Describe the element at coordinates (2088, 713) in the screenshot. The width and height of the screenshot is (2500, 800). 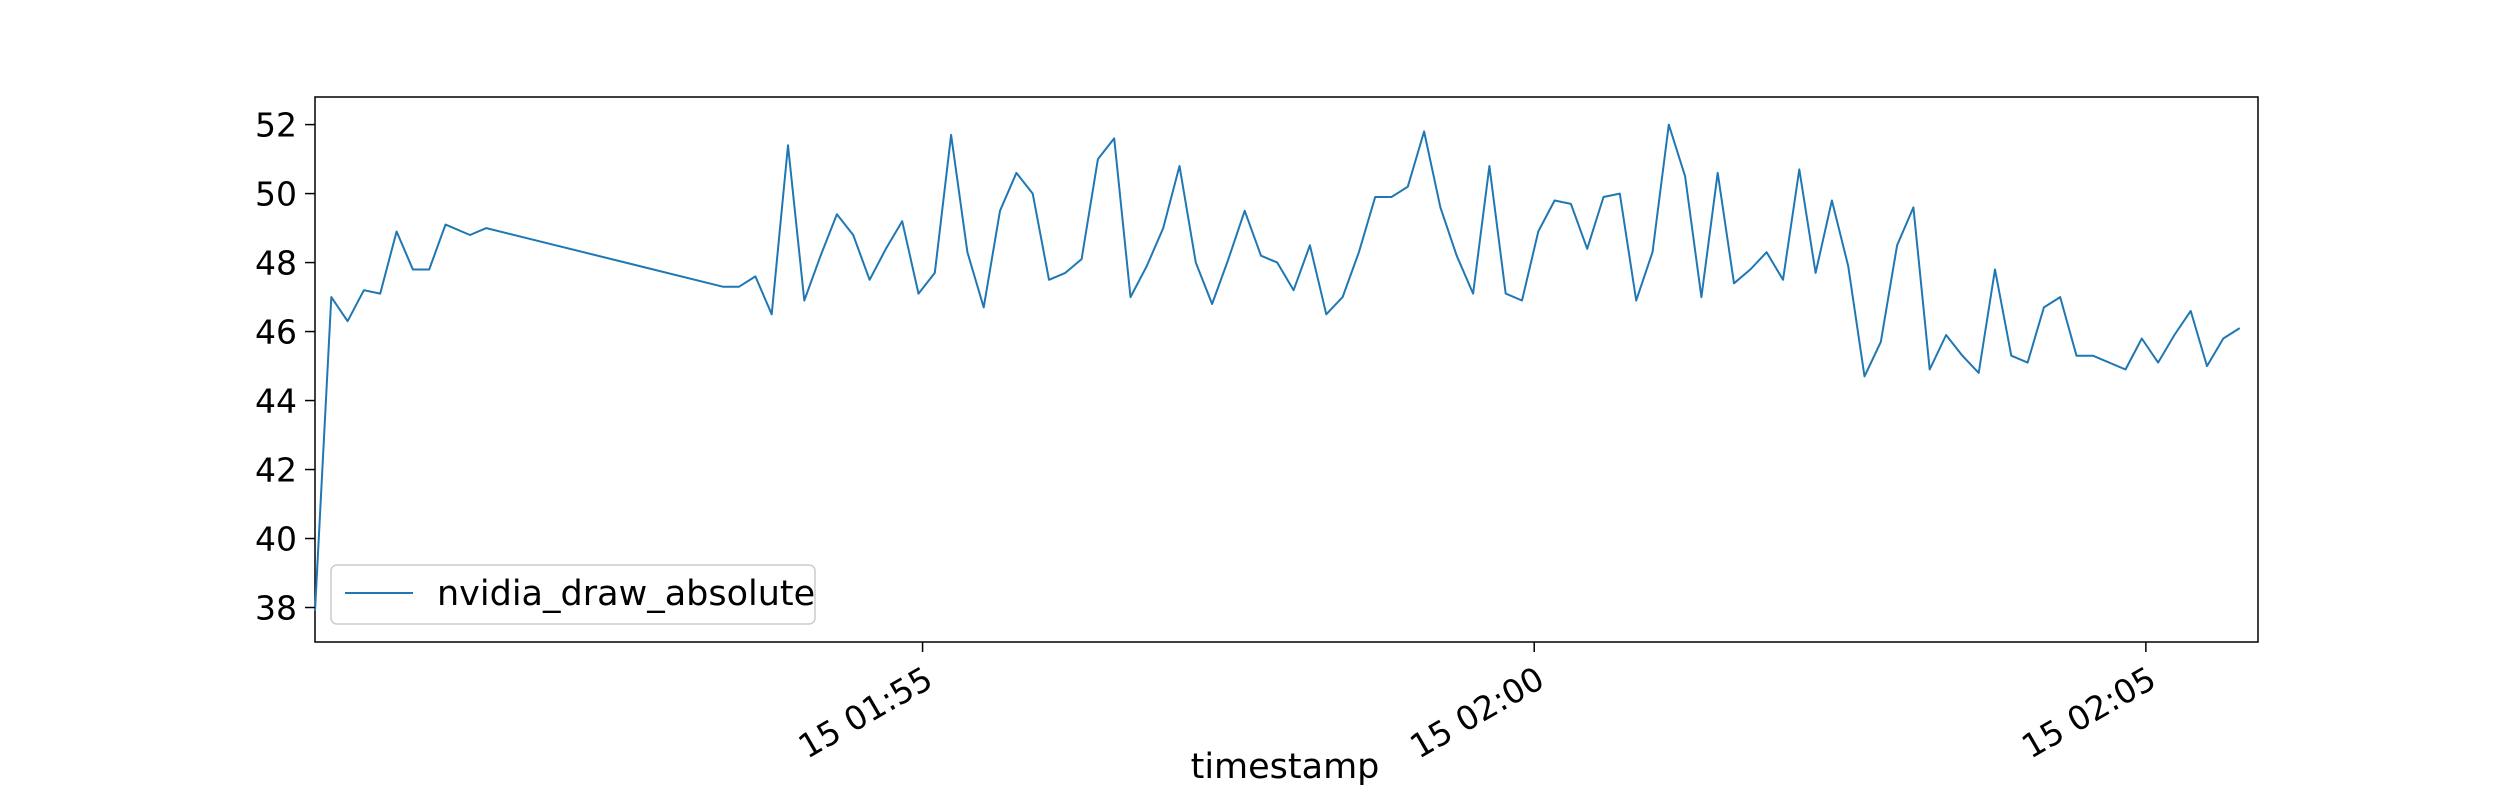
I see `x-tick-label: 15 02:05` at that location.